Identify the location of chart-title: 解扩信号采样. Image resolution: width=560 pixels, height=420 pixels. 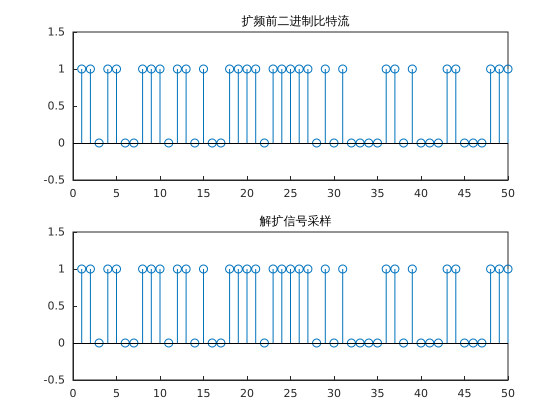
(296, 221).